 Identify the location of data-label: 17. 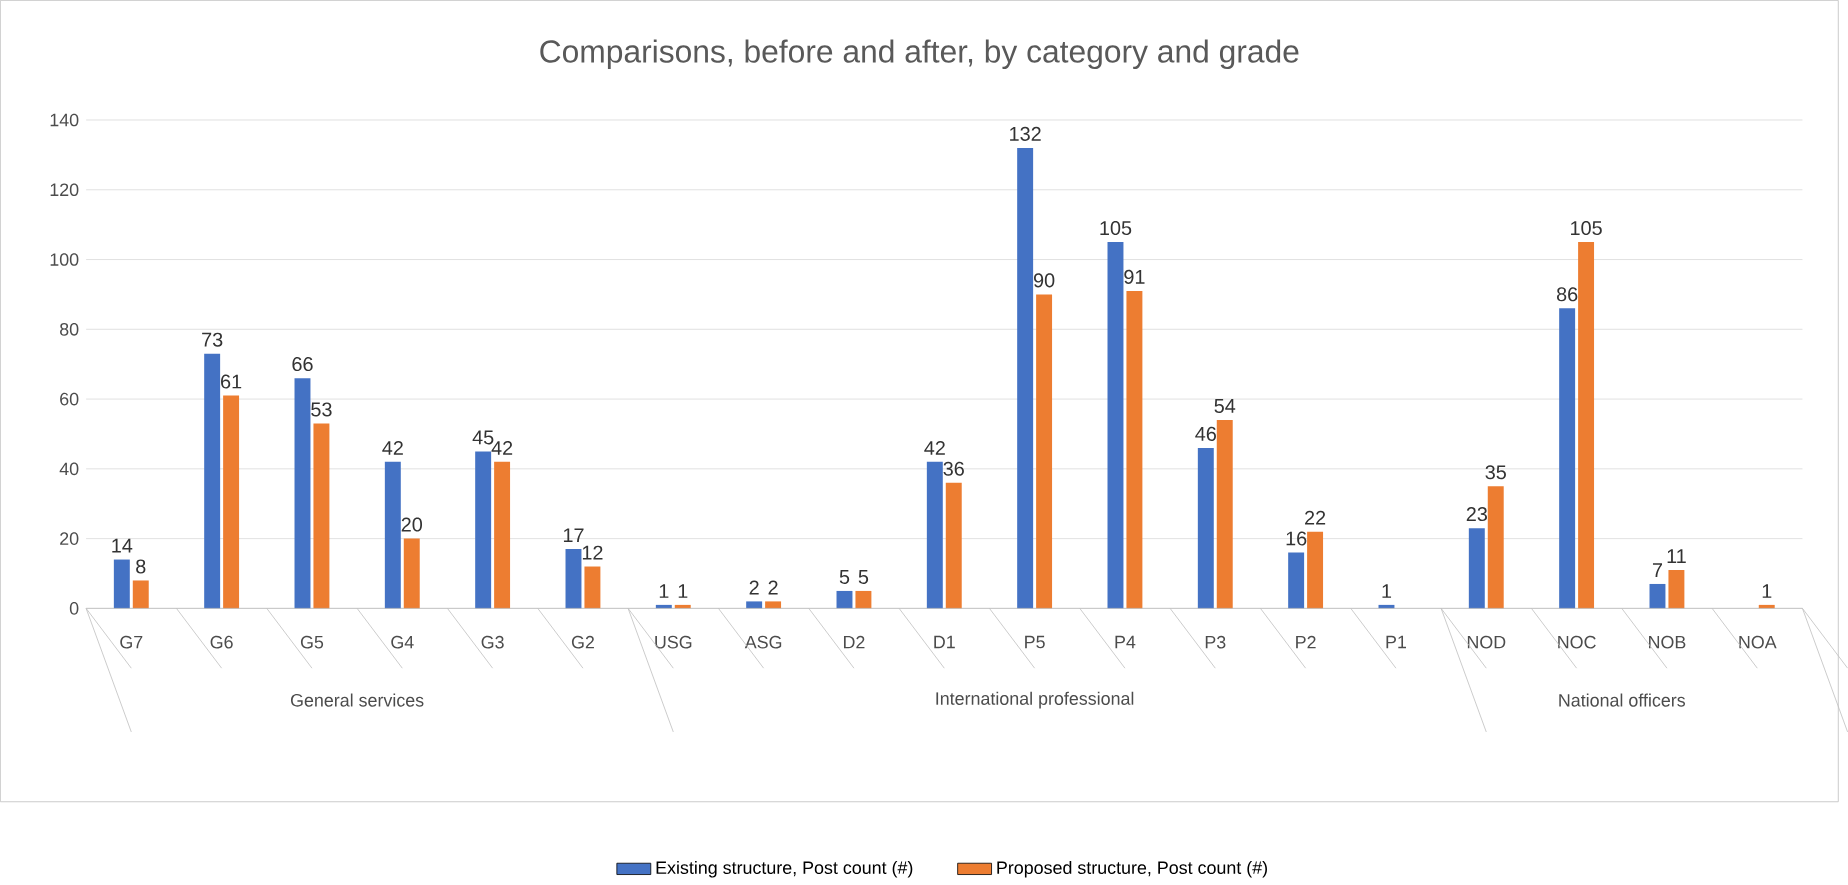
(573, 535).